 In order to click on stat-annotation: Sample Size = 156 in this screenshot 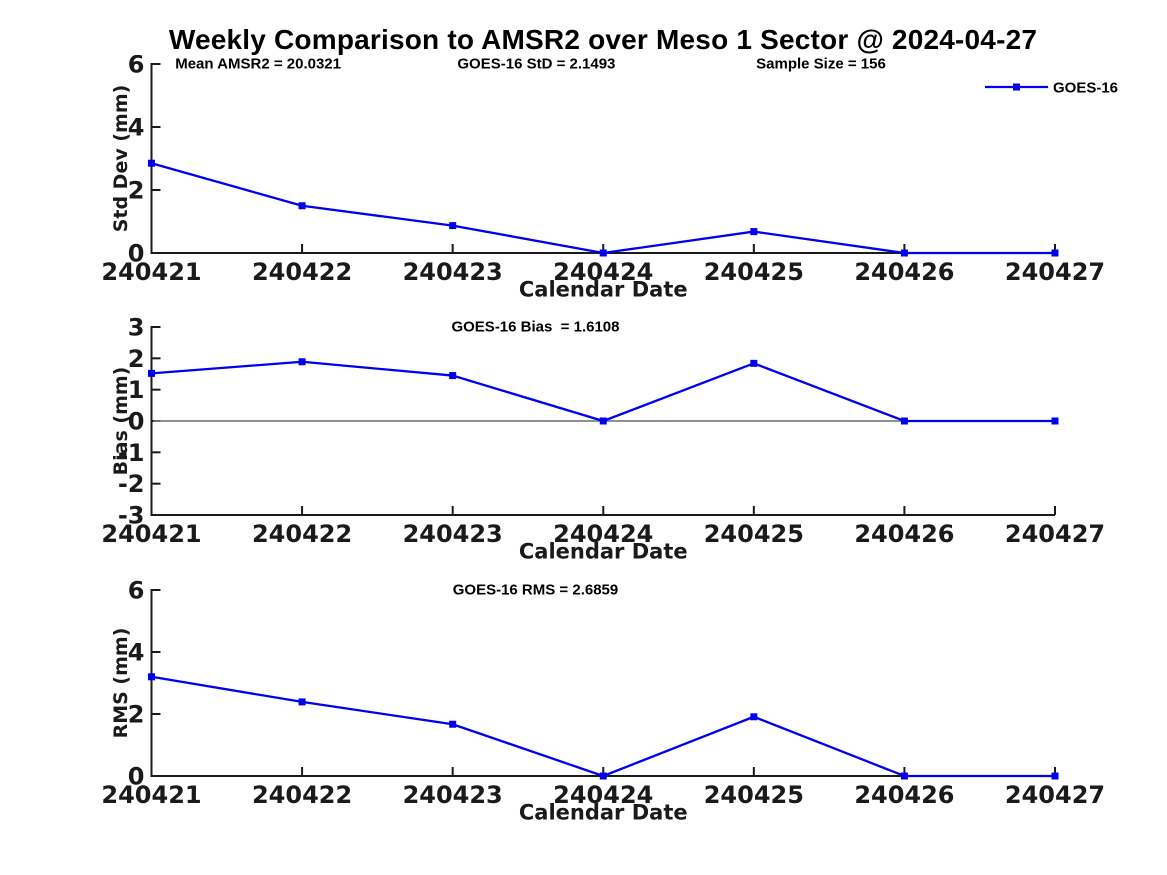, I will do `click(821, 64)`.